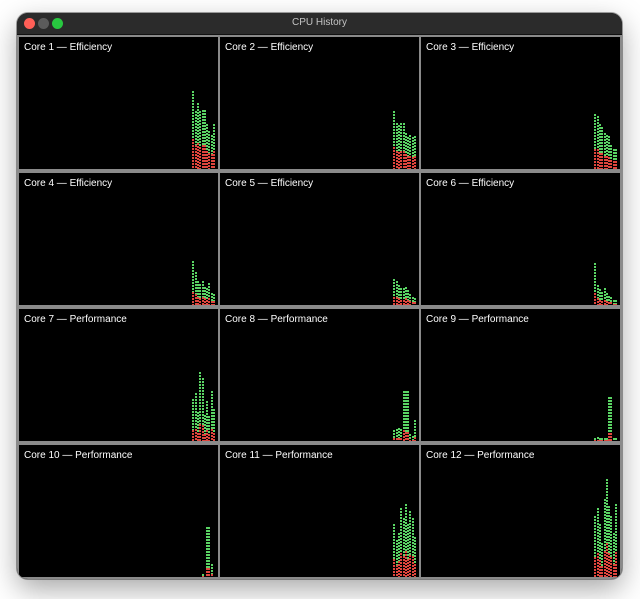 This screenshot has width=640, height=599. I want to click on core-panel-11: Core 11 — Performance, so click(319, 511).